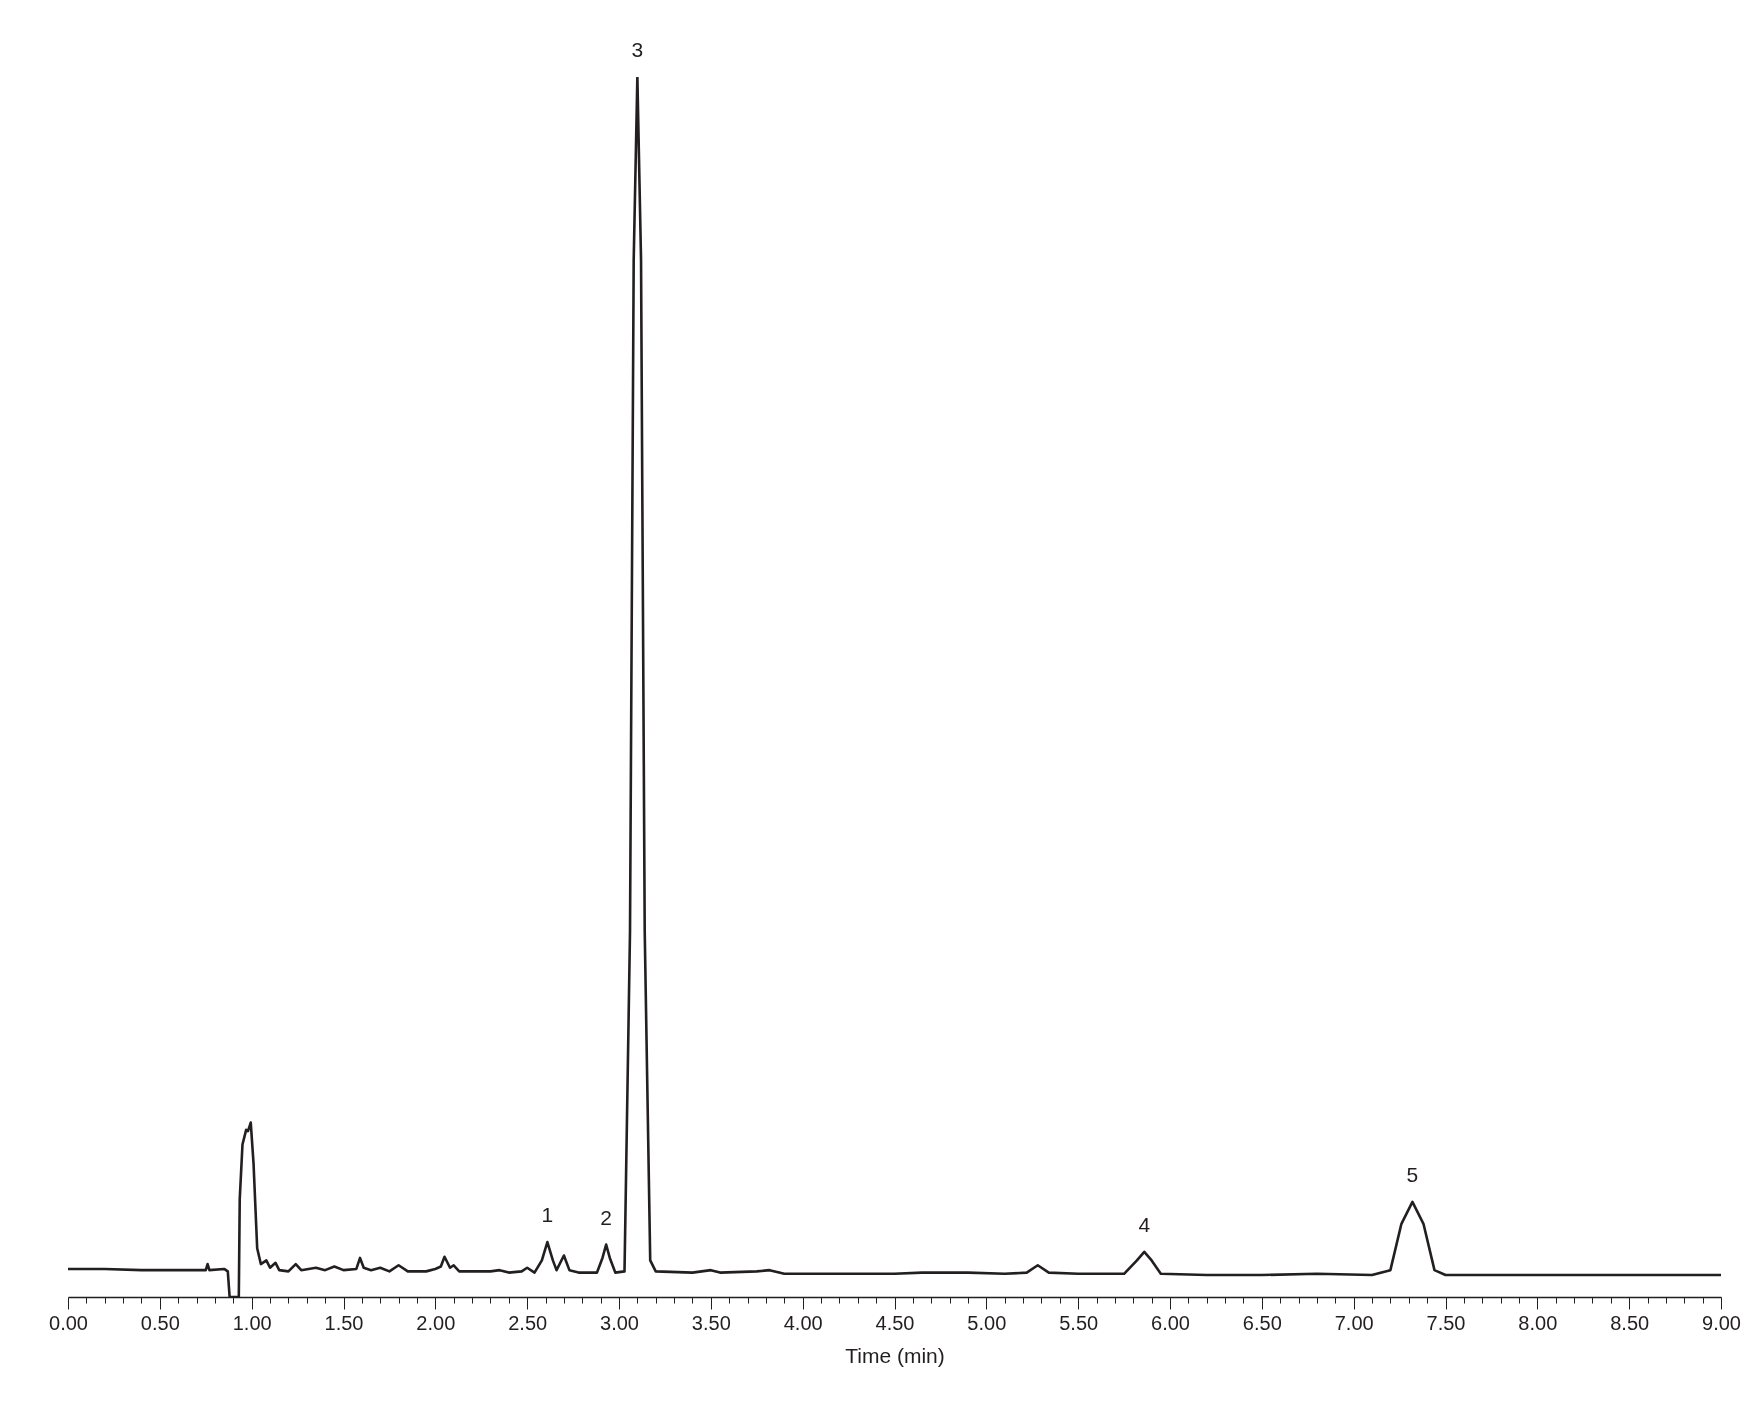 This screenshot has width=1759, height=1412. I want to click on x-tick-label: 4.50, so click(895, 1322).